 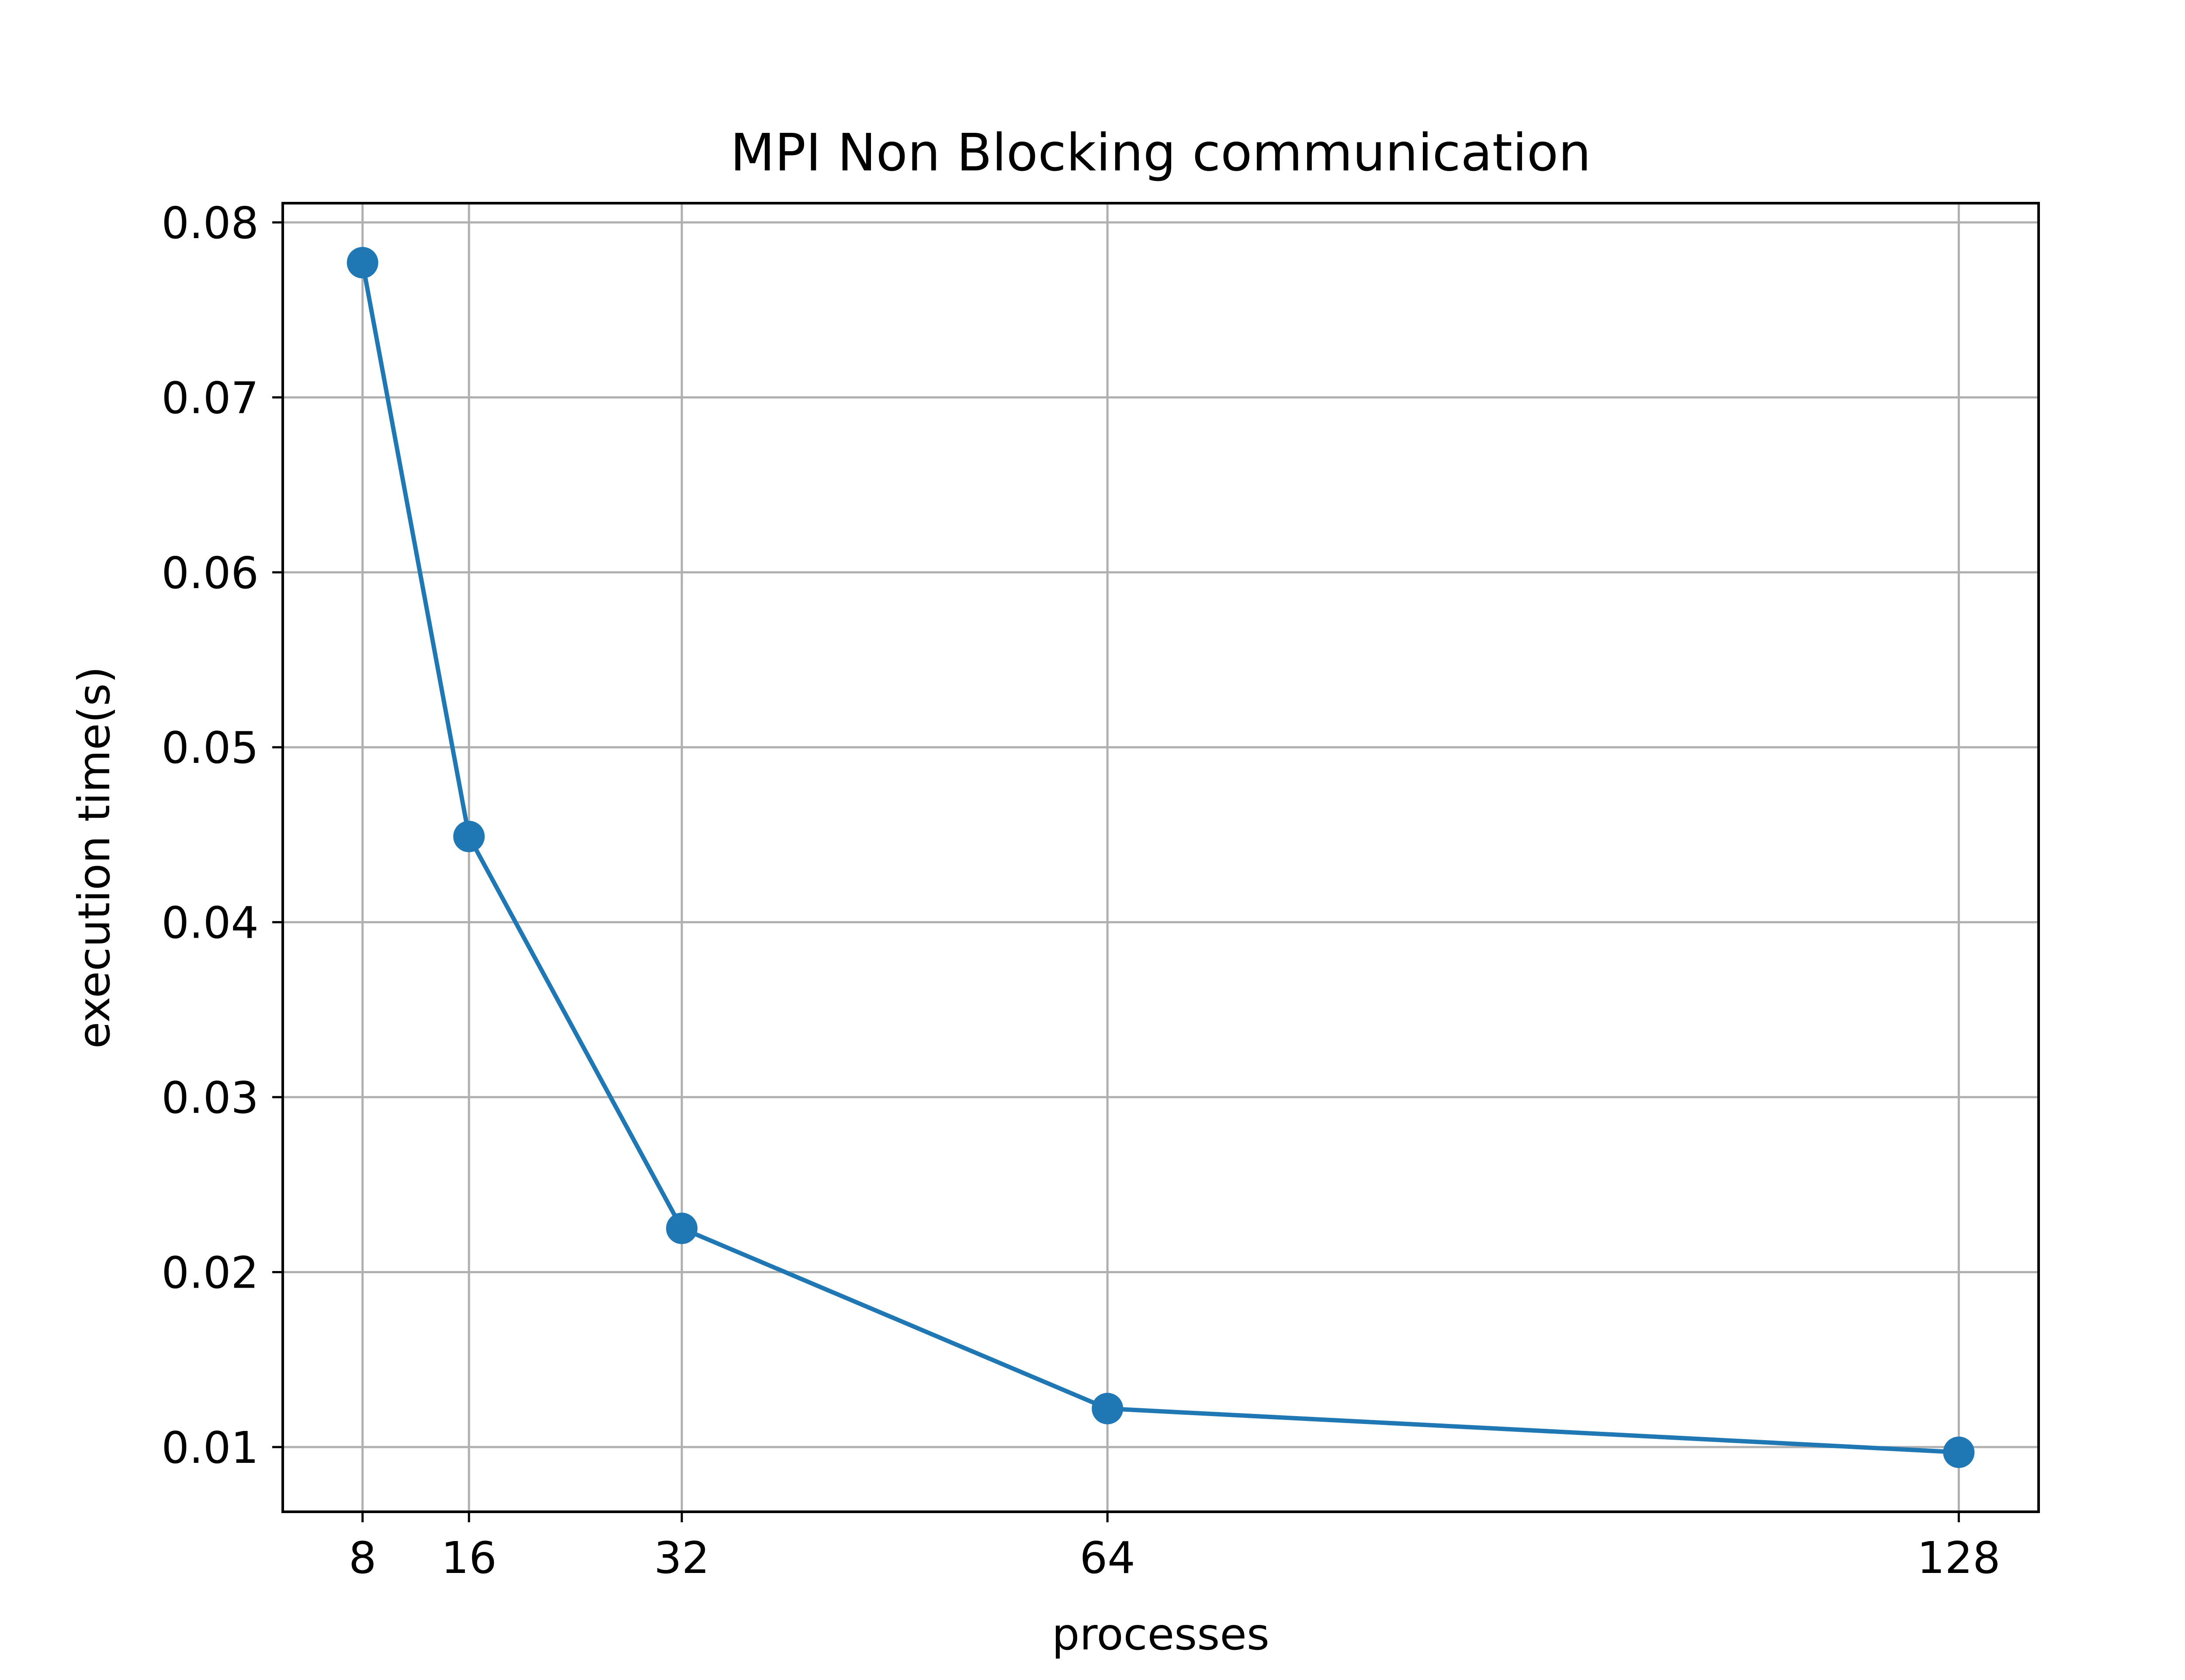 What do you see at coordinates (1161, 153) in the screenshot?
I see `chart-title: MPI Non Blocking communication` at bounding box center [1161, 153].